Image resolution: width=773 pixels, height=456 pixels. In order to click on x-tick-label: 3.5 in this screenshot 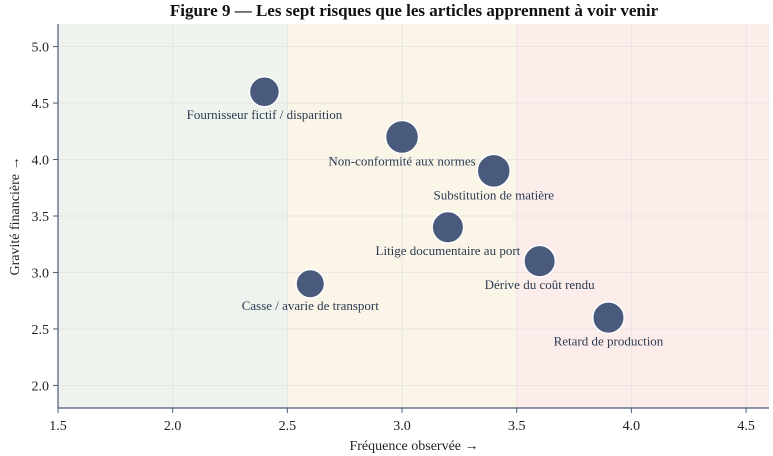, I will do `click(517, 426)`.